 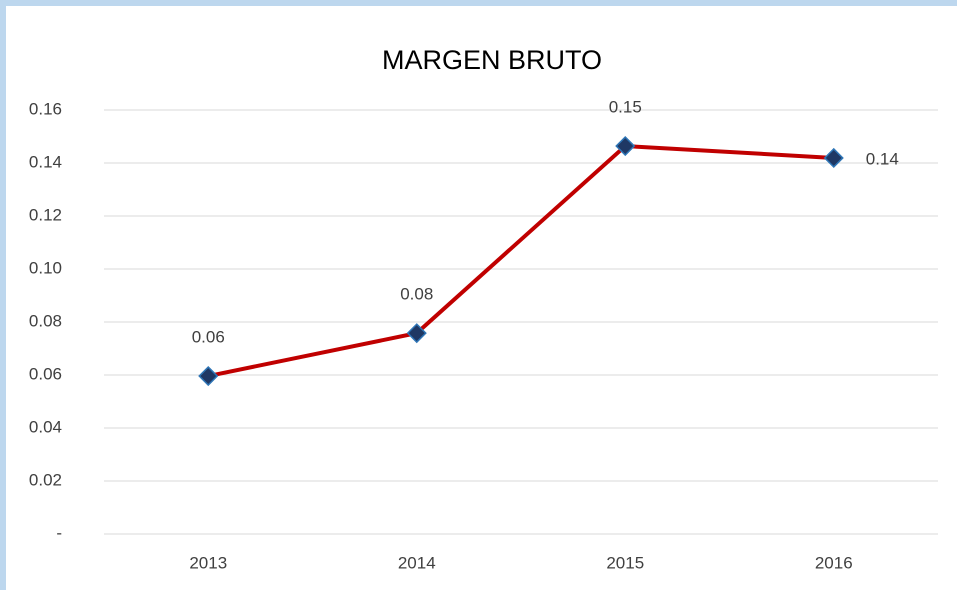 What do you see at coordinates (45, 426) in the screenshot?
I see `y-tick-label: 0.04` at bounding box center [45, 426].